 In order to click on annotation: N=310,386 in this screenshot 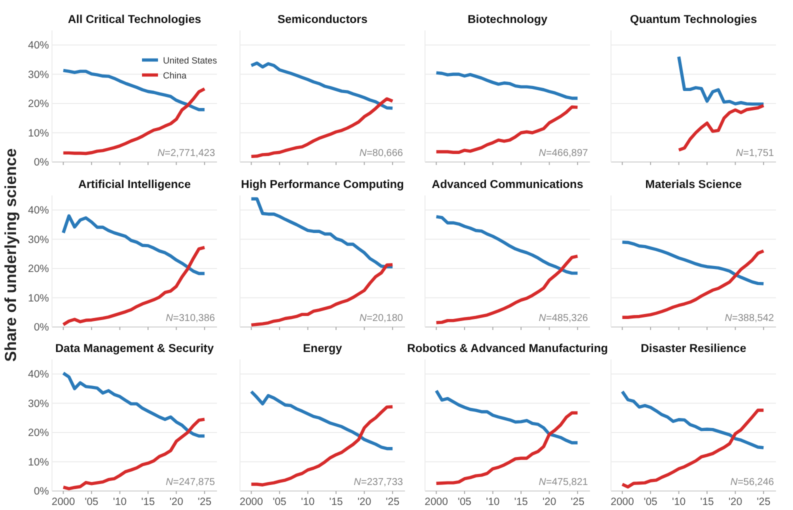, I will do `click(191, 318)`.